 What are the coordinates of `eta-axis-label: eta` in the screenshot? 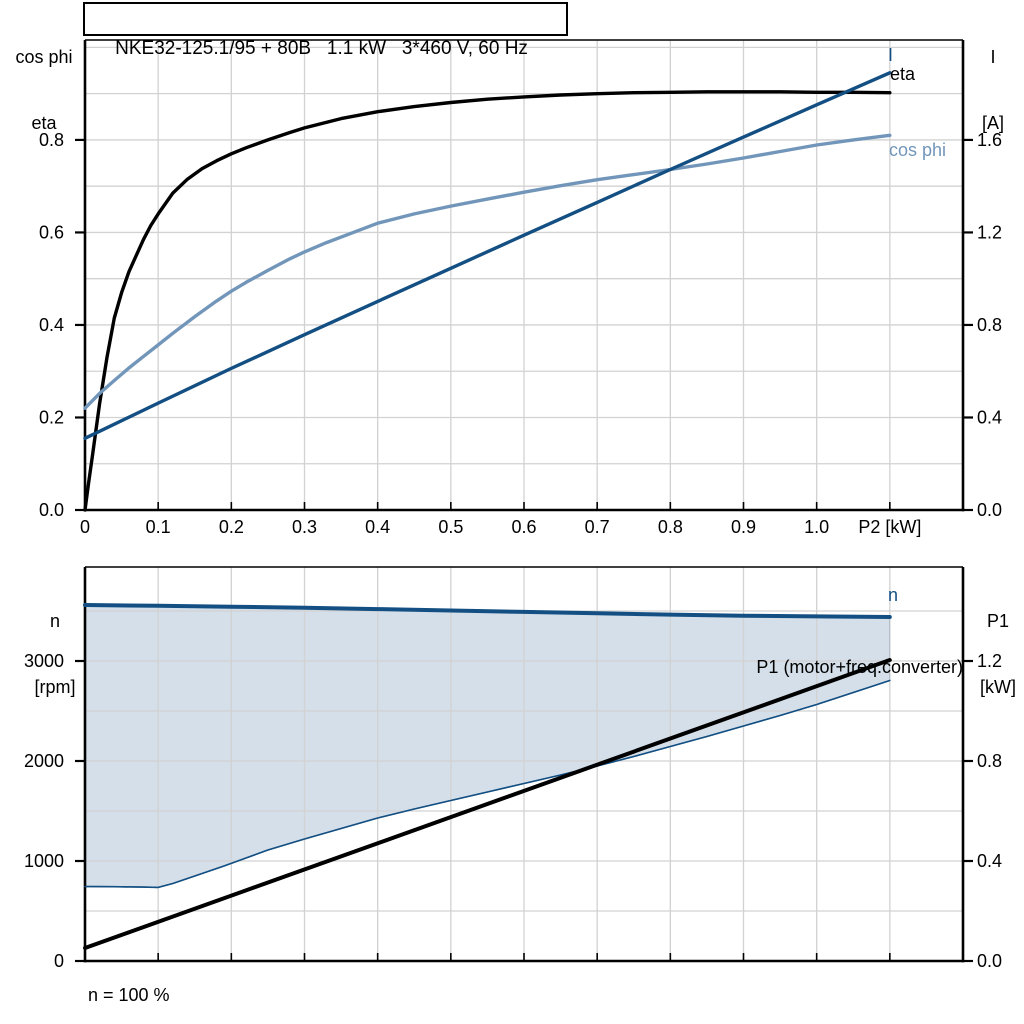 It's located at (44, 123).